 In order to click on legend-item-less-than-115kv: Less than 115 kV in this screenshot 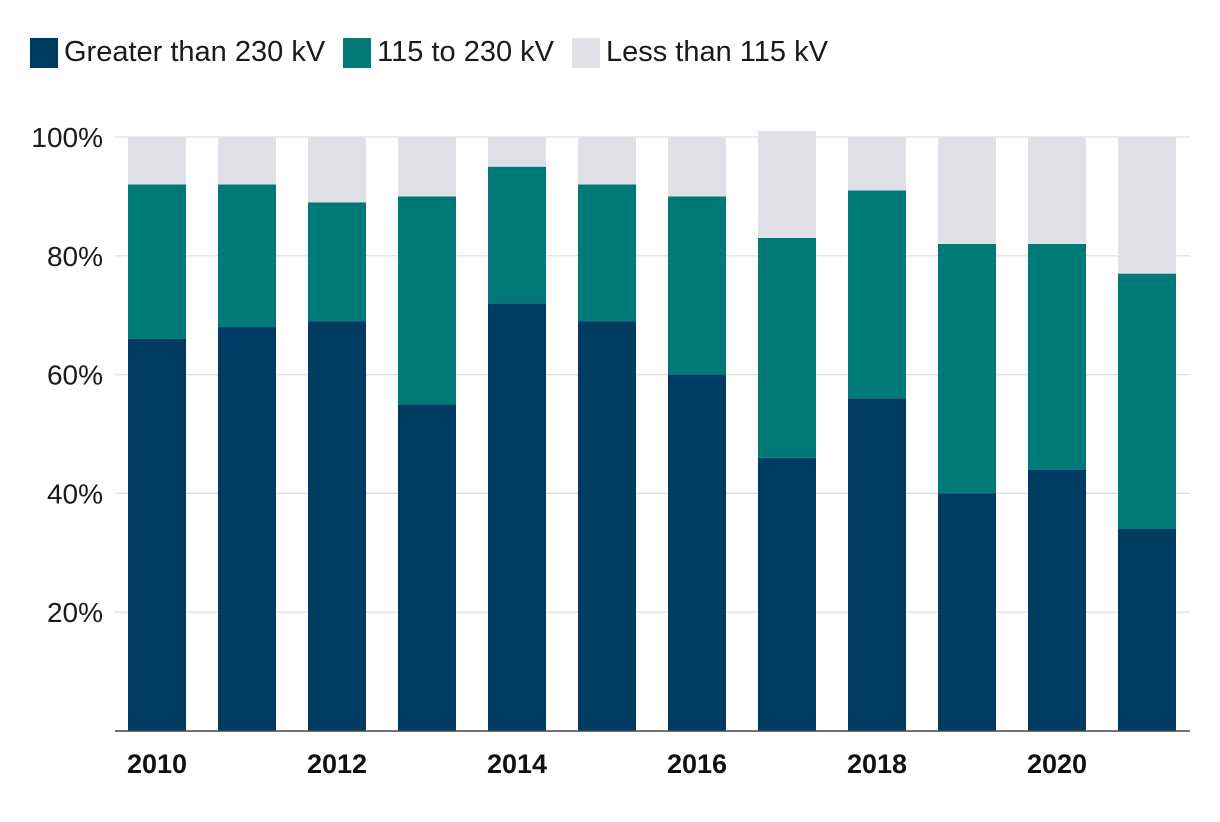, I will do `click(699, 52)`.